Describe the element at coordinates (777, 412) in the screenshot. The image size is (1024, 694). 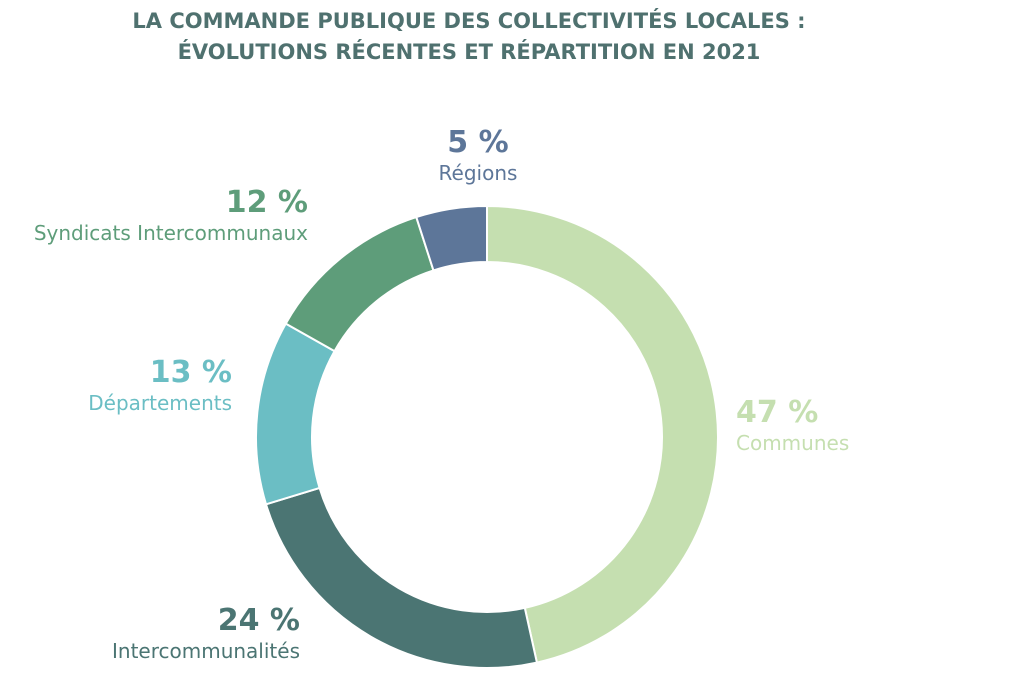
I see `data-label: 47 %` at that location.